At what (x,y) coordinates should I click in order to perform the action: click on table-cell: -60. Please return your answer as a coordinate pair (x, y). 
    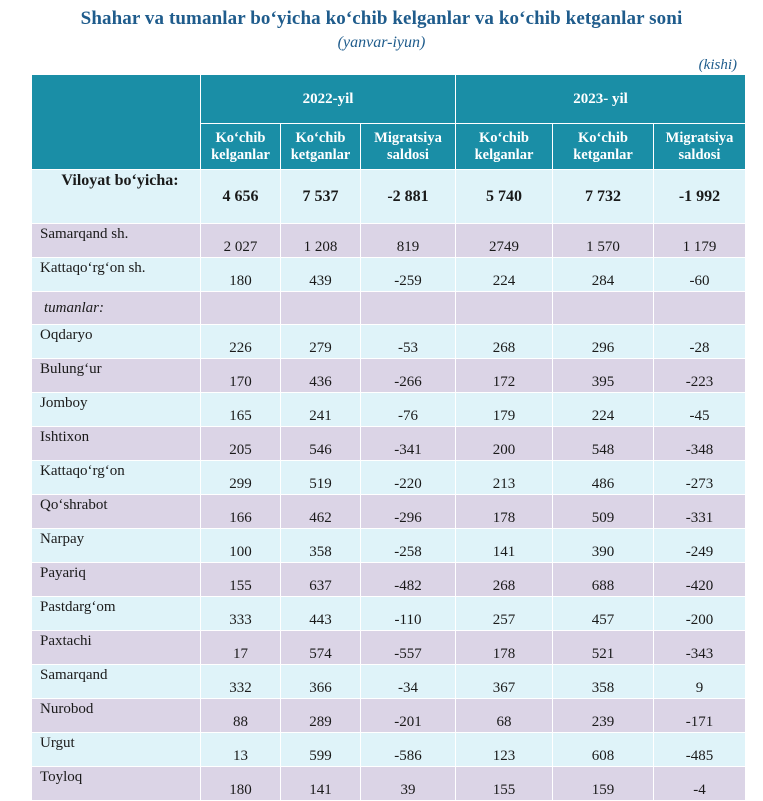
    Looking at the image, I should click on (699, 274).